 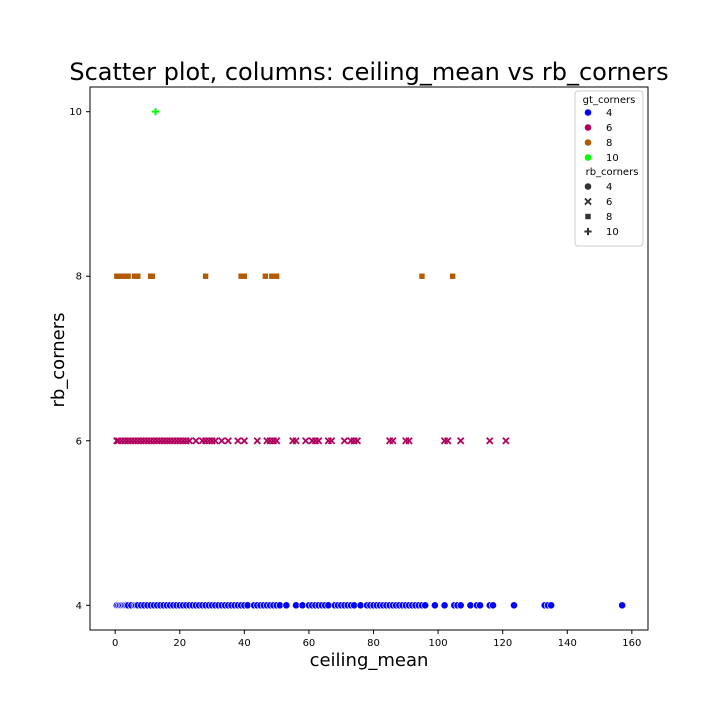 I want to click on legend-hue-label: 4, so click(x=609, y=113).